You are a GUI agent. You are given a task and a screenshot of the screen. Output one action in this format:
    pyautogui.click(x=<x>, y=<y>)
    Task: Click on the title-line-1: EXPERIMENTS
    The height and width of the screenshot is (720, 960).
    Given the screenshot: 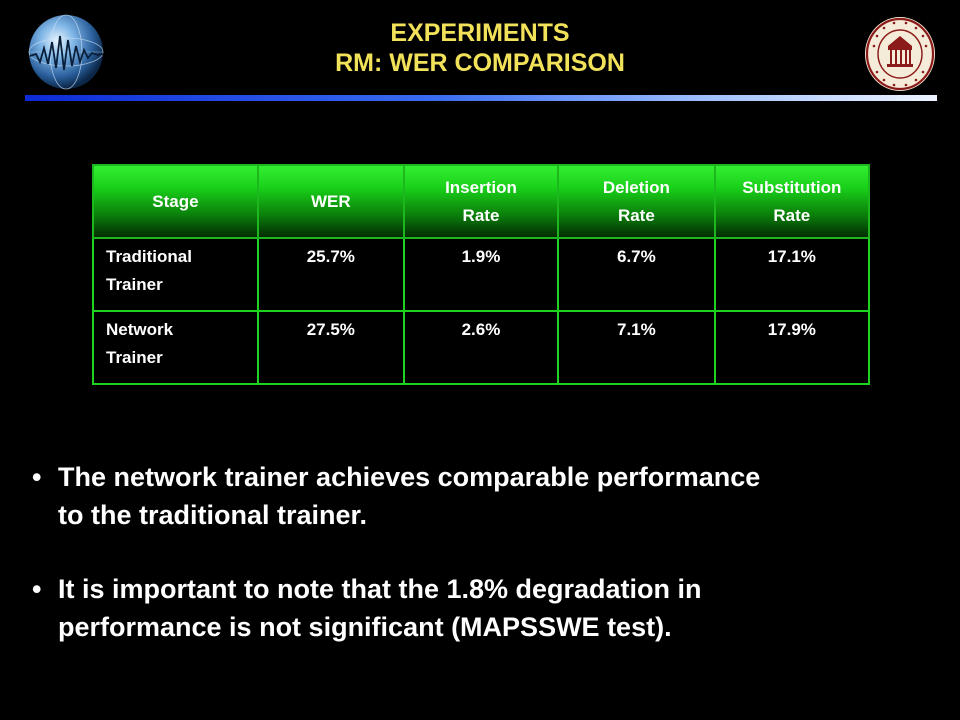 What is the action you would take?
    pyautogui.click(x=480, y=33)
    